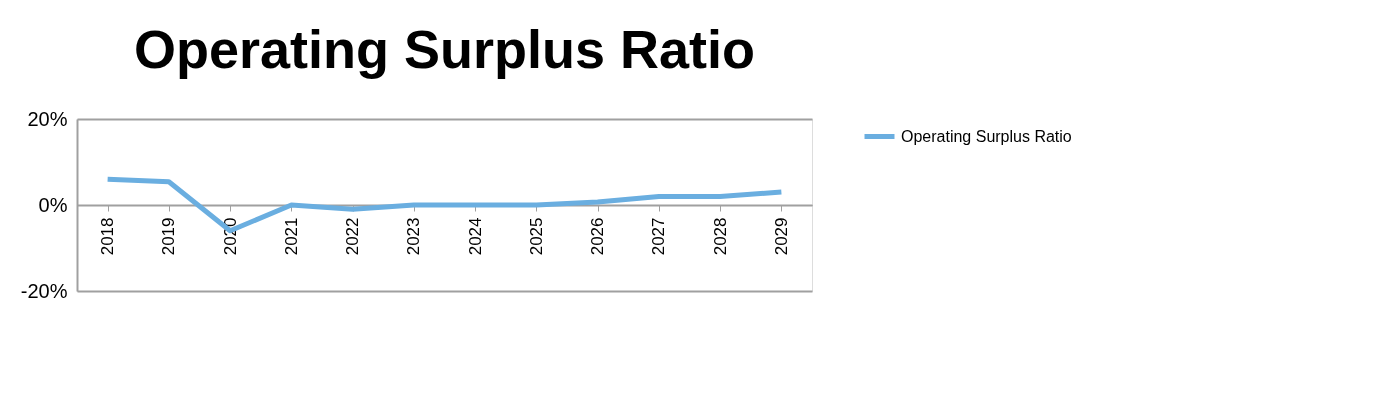 This screenshot has height=402, width=1397. What do you see at coordinates (536, 236) in the screenshot?
I see `x-tick-label: 2025` at bounding box center [536, 236].